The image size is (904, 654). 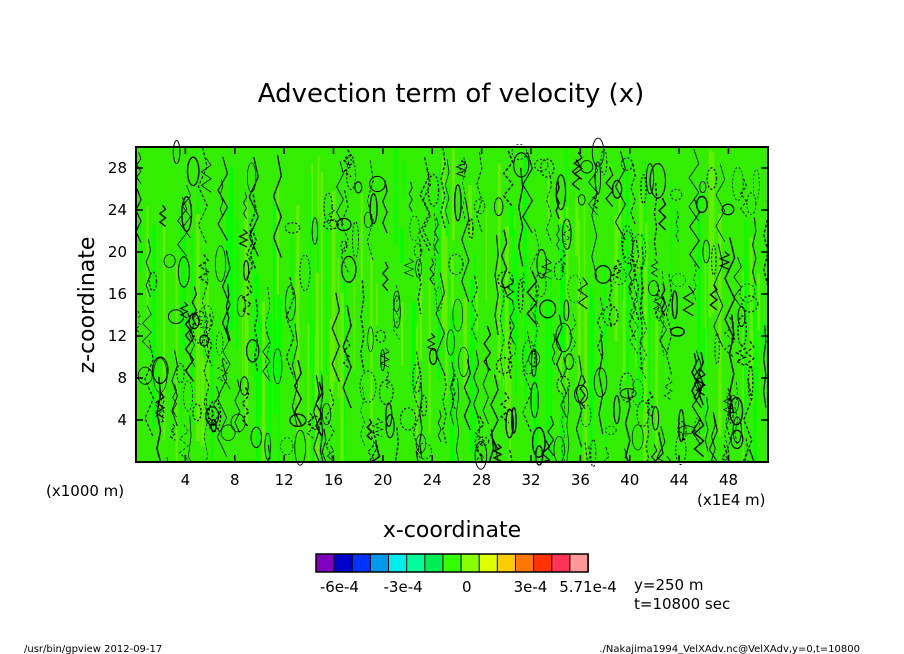 I want to click on footer-left: /usr/bin/gpview 2012-09-17, so click(x=93, y=649).